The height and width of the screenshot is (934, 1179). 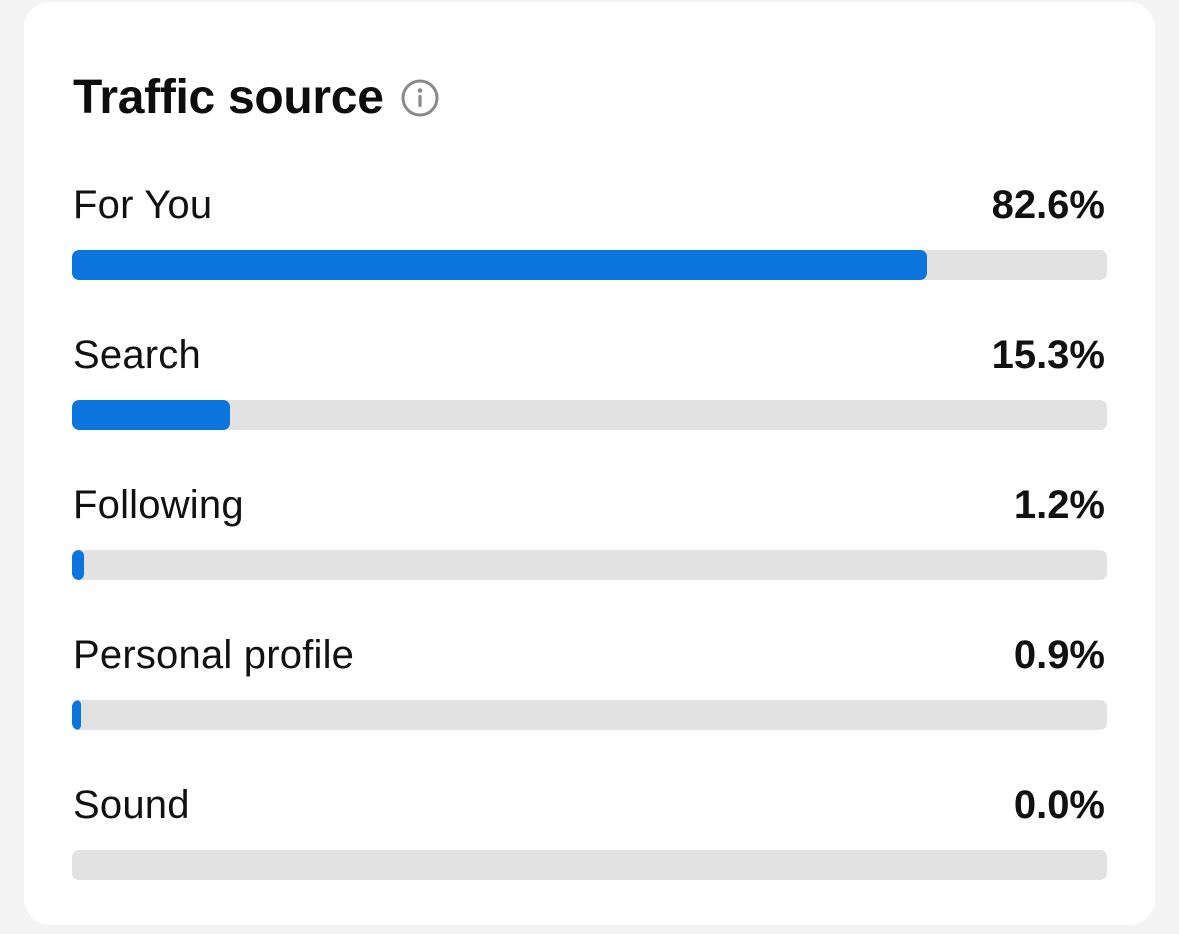 I want to click on card-header: Traffic source, so click(x=256, y=98).